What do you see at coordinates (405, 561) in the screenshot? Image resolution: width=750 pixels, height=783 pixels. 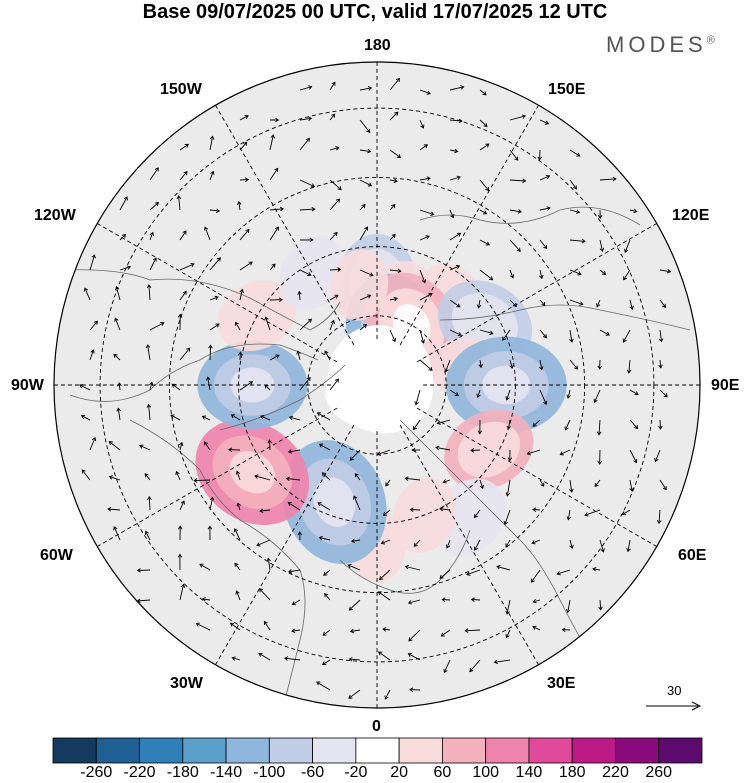 I see `coastline-europe` at bounding box center [405, 561].